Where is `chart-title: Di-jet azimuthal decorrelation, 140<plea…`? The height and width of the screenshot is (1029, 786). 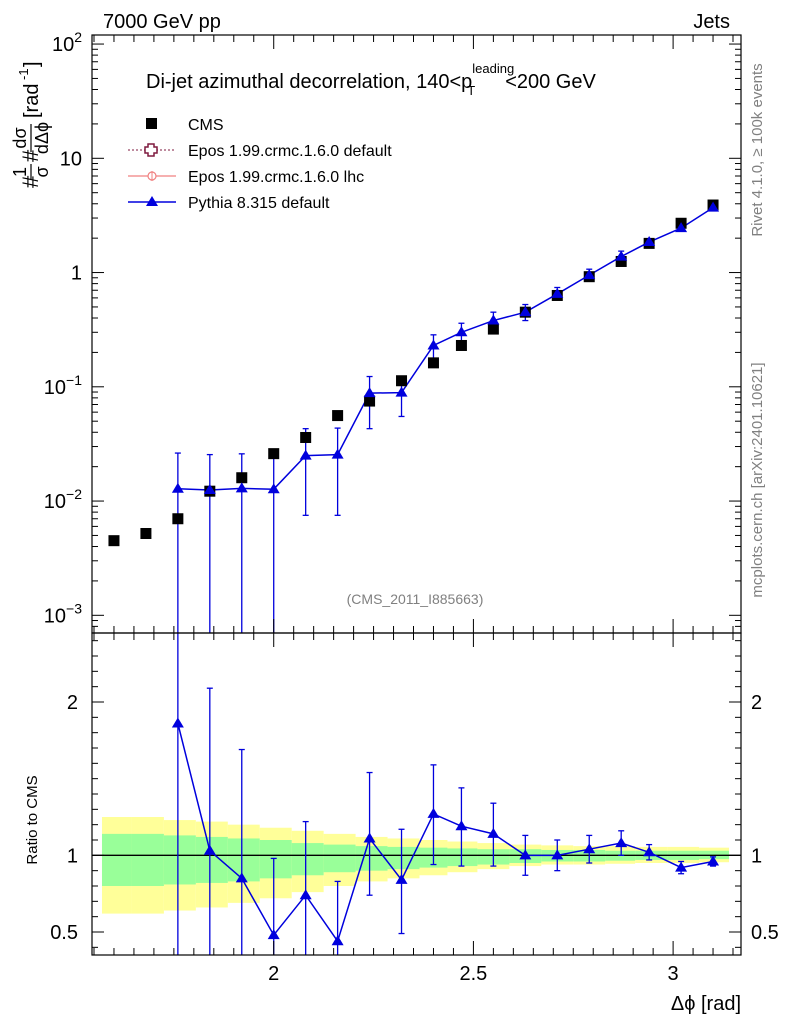
chart-title: Di-jet azimuthal decorrelation, 140<plea… is located at coordinates (371, 79).